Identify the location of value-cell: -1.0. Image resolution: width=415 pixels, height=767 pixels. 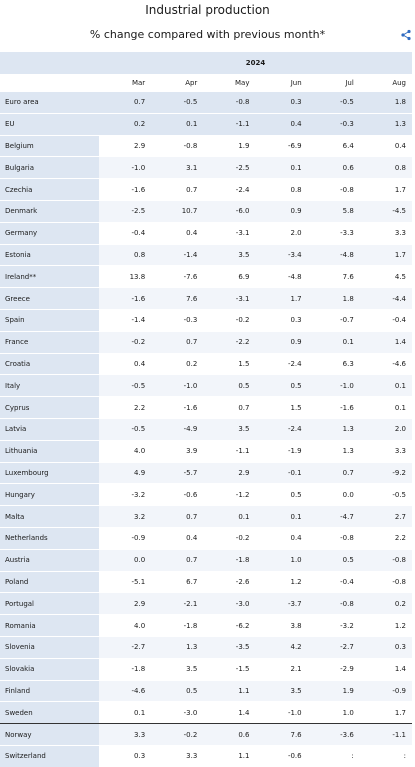
(125, 167).